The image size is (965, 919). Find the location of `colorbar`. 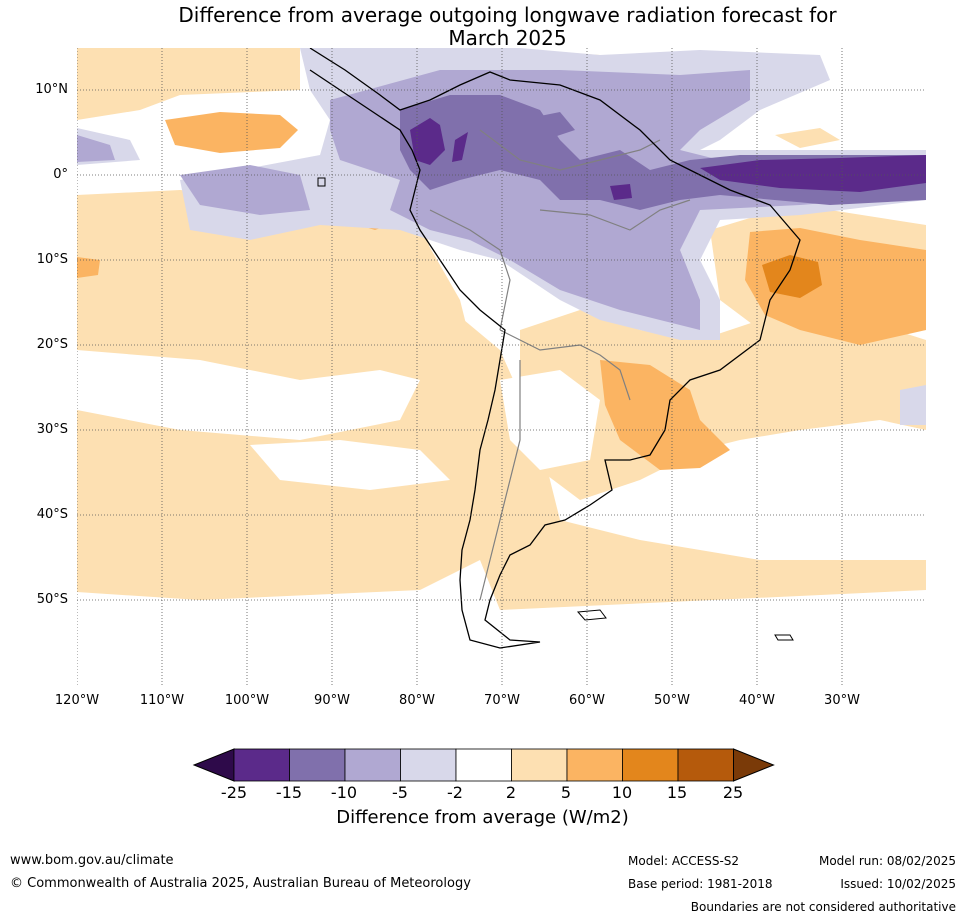

colorbar is located at coordinates (483, 765).